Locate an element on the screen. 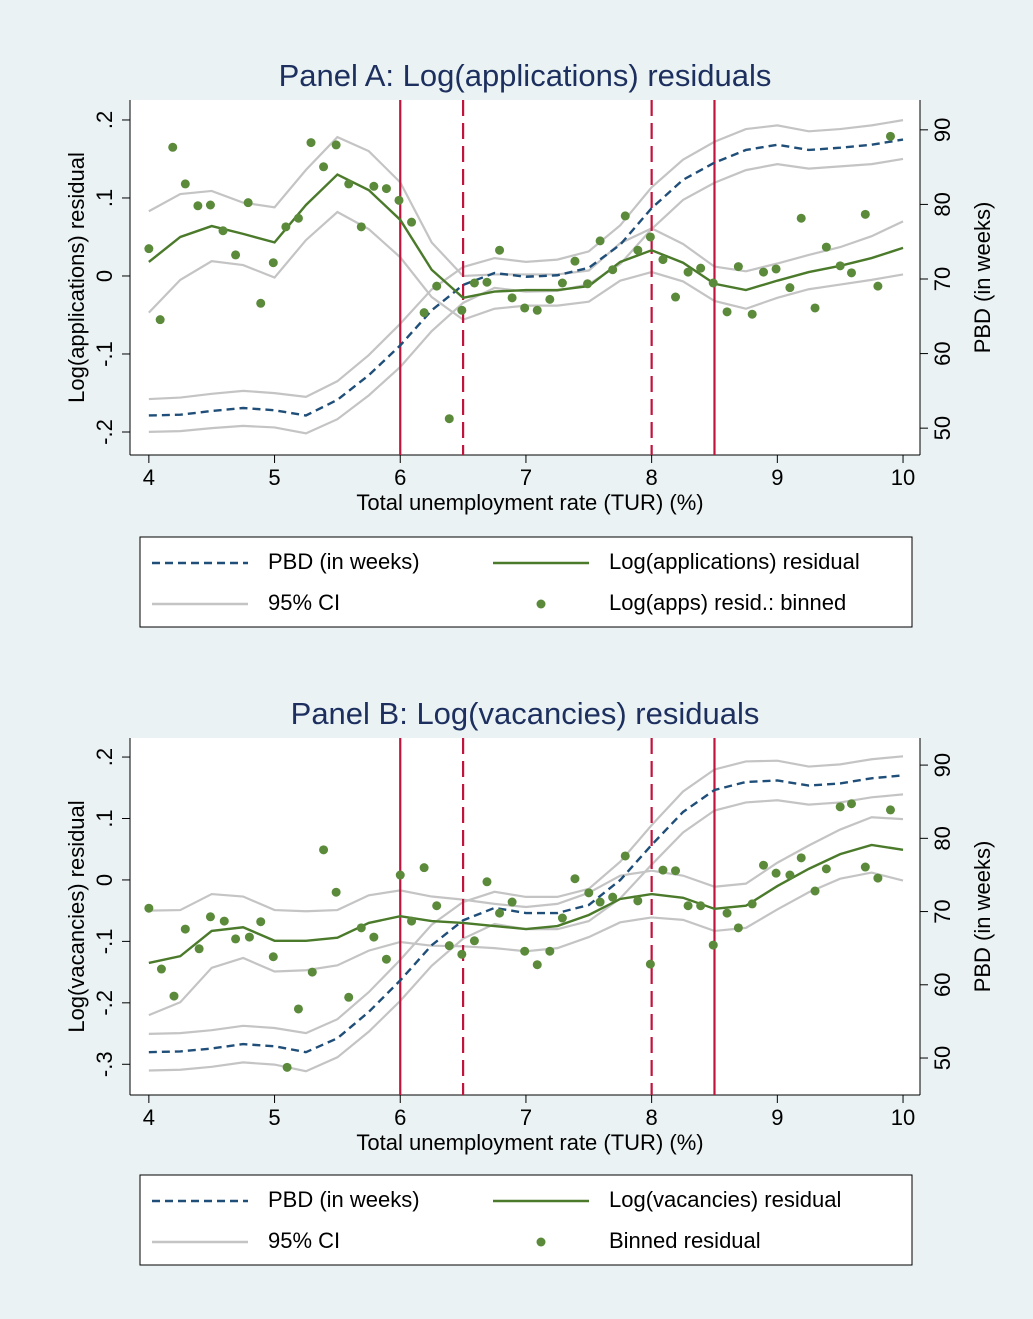  y2-tick-label: 50 is located at coordinates (942, 1058).